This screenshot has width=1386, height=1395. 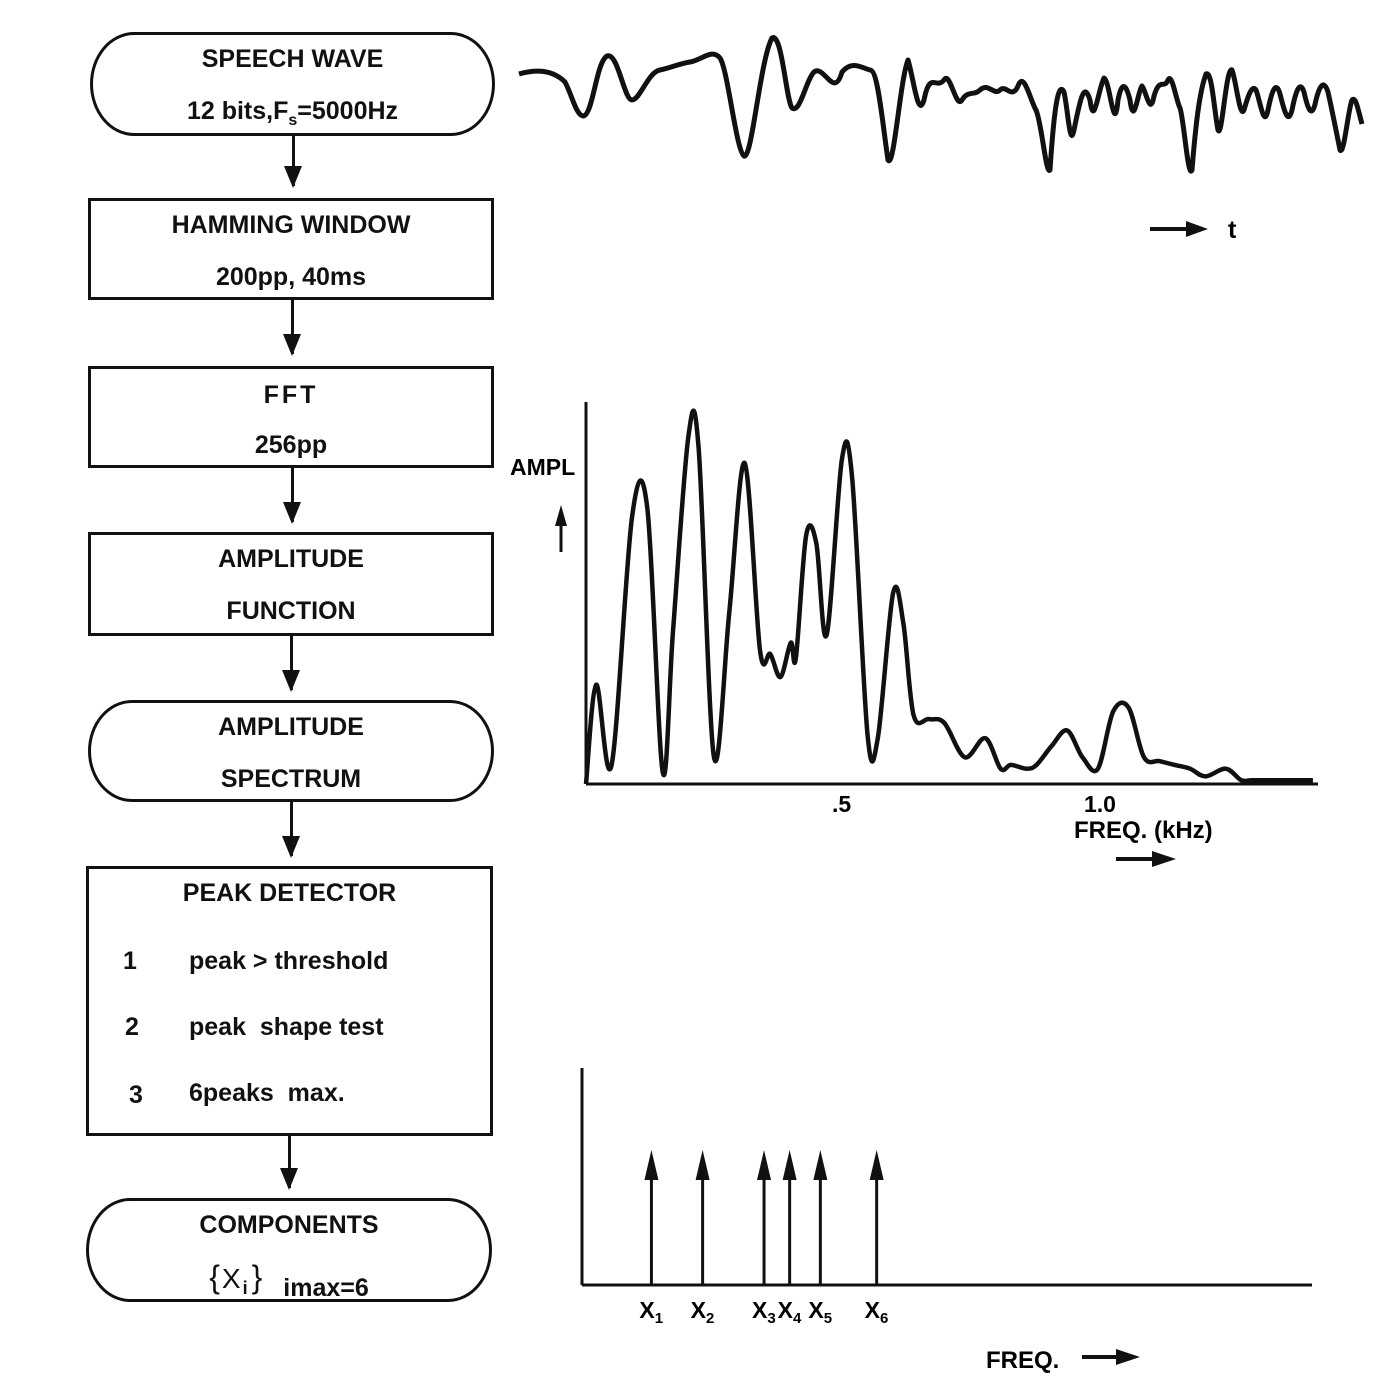 What do you see at coordinates (291, 225) in the screenshot?
I see `hamming-window-title: HAMMING WINDOW` at bounding box center [291, 225].